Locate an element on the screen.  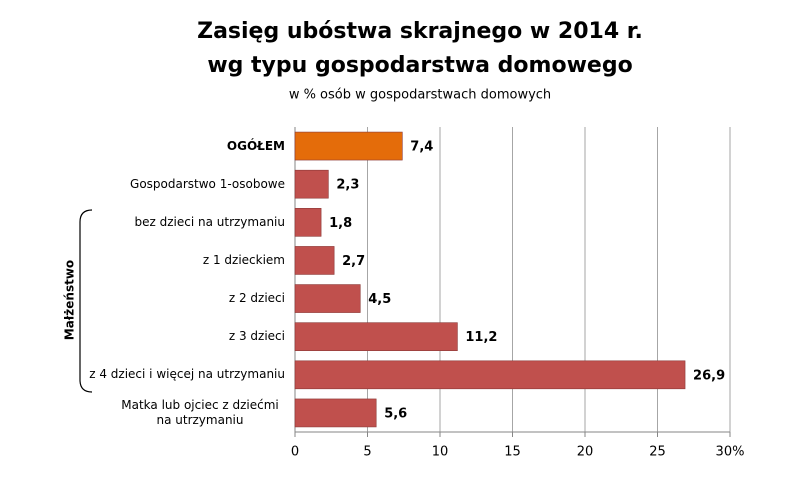
value-label: 4,5 is located at coordinates (379, 299).